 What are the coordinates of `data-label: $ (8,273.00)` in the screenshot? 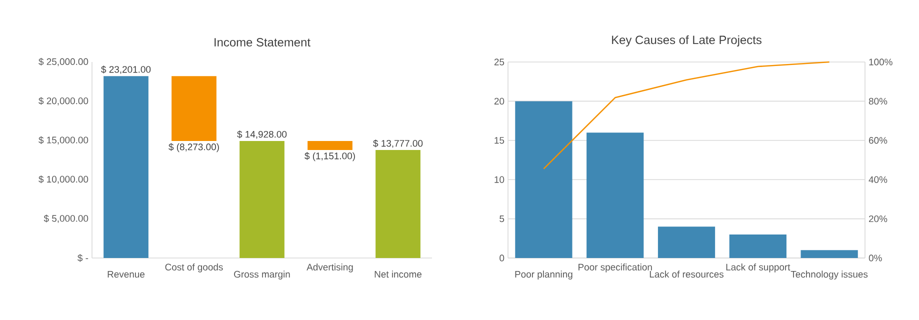 It's located at (193, 147).